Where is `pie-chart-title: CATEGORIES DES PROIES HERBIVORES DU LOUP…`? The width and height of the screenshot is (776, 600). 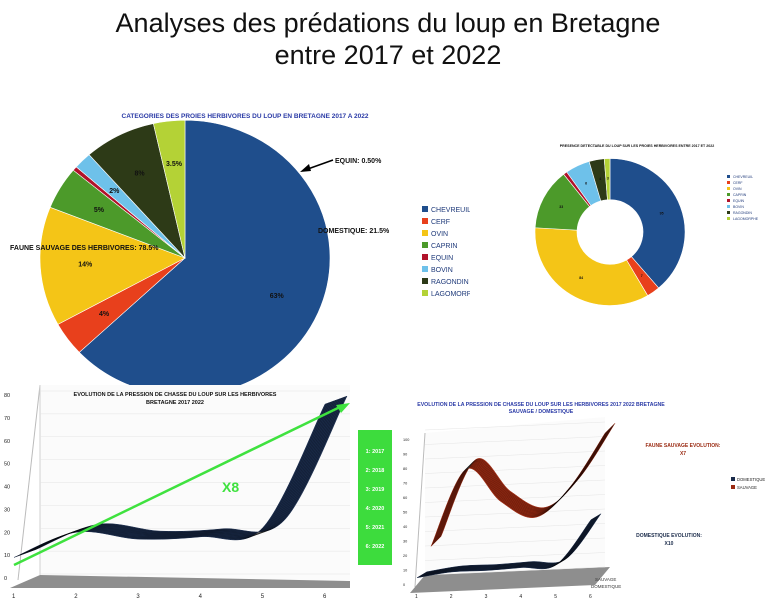 pie-chart-title: CATEGORIES DES PROIES HERBIVORES DU LOUP… is located at coordinates (245, 116).